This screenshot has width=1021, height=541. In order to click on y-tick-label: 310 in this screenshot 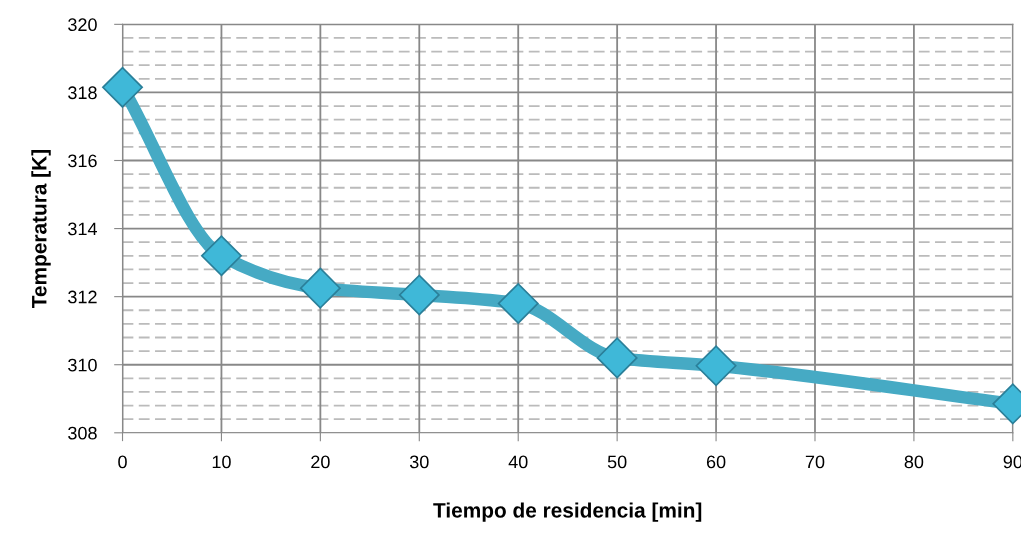, I will do `click(82, 365)`.